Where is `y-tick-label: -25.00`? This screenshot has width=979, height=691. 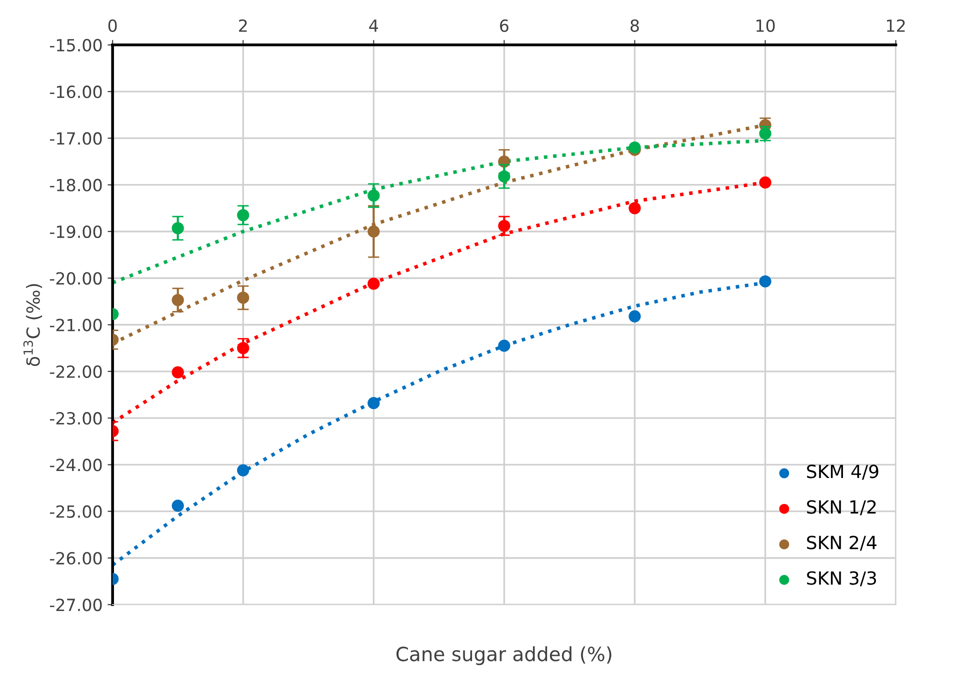
y-tick-label: -25.00 is located at coordinates (76, 511).